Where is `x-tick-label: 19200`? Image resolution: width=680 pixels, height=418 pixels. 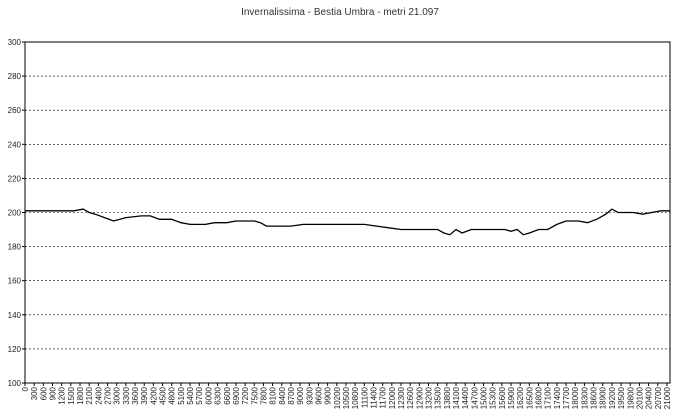 x-tick-label: 19200 is located at coordinates (612, 397).